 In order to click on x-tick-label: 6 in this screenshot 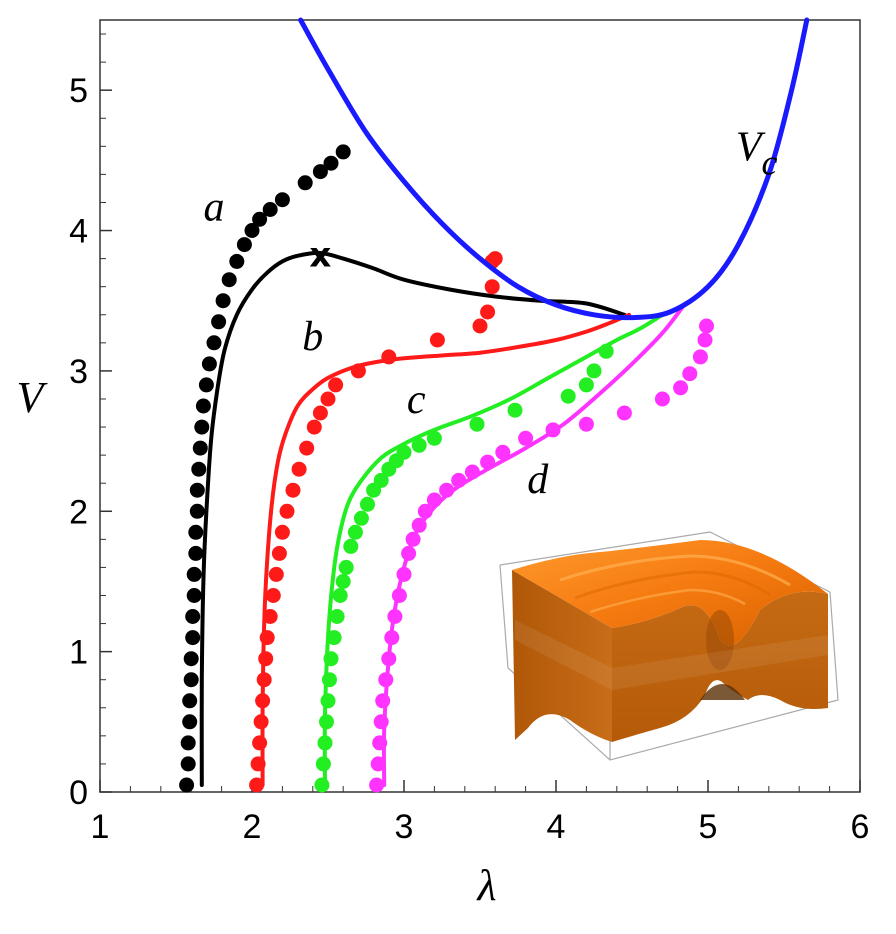, I will do `click(860, 827)`.